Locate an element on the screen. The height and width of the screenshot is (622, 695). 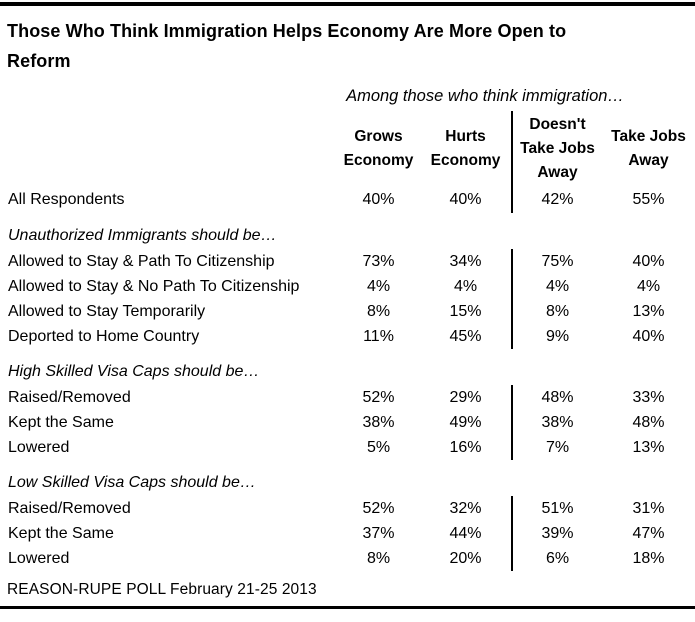
cell-value: 9% is located at coordinates (556, 336).